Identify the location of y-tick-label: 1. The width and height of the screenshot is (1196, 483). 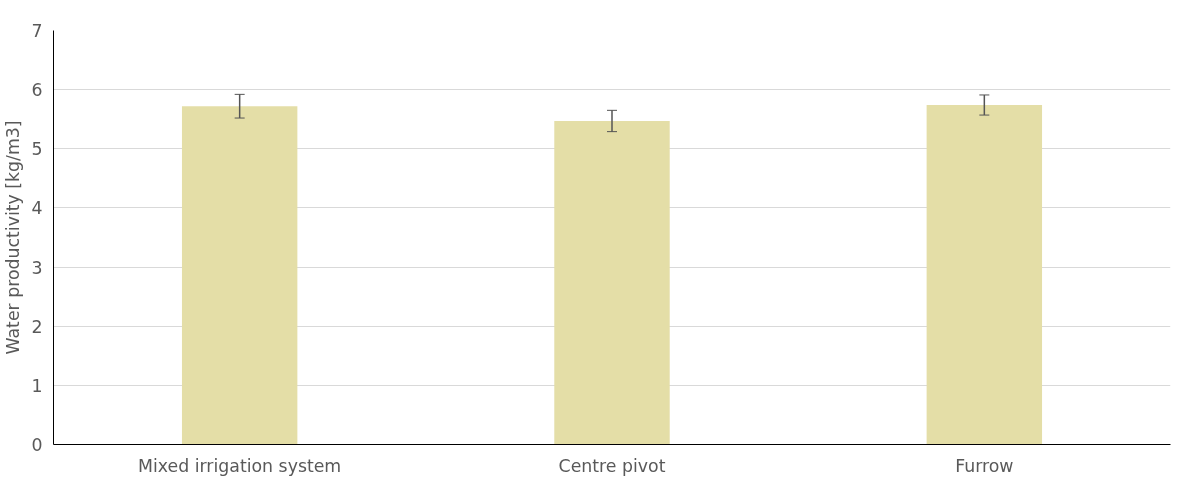
(37, 385).